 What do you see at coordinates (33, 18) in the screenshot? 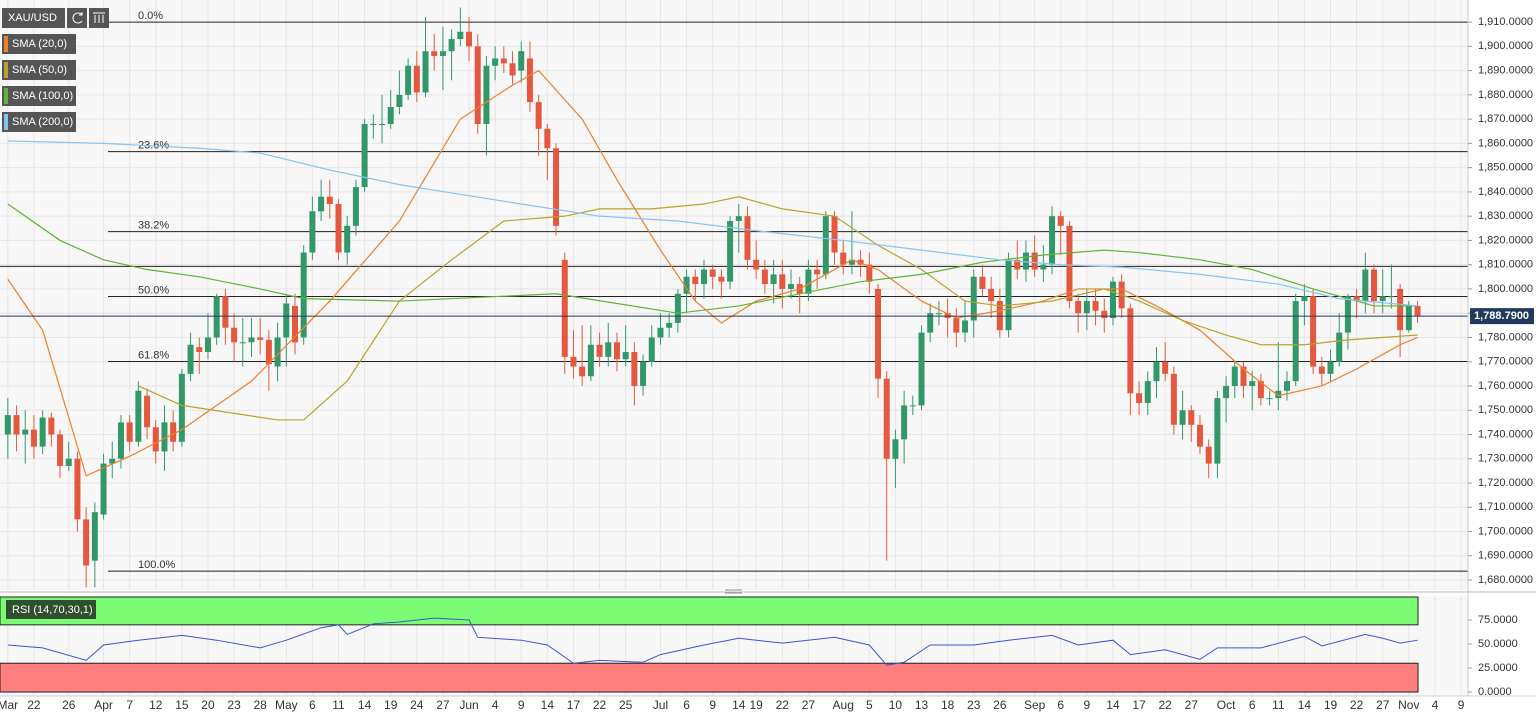
I see `symbol-box` at bounding box center [33, 18].